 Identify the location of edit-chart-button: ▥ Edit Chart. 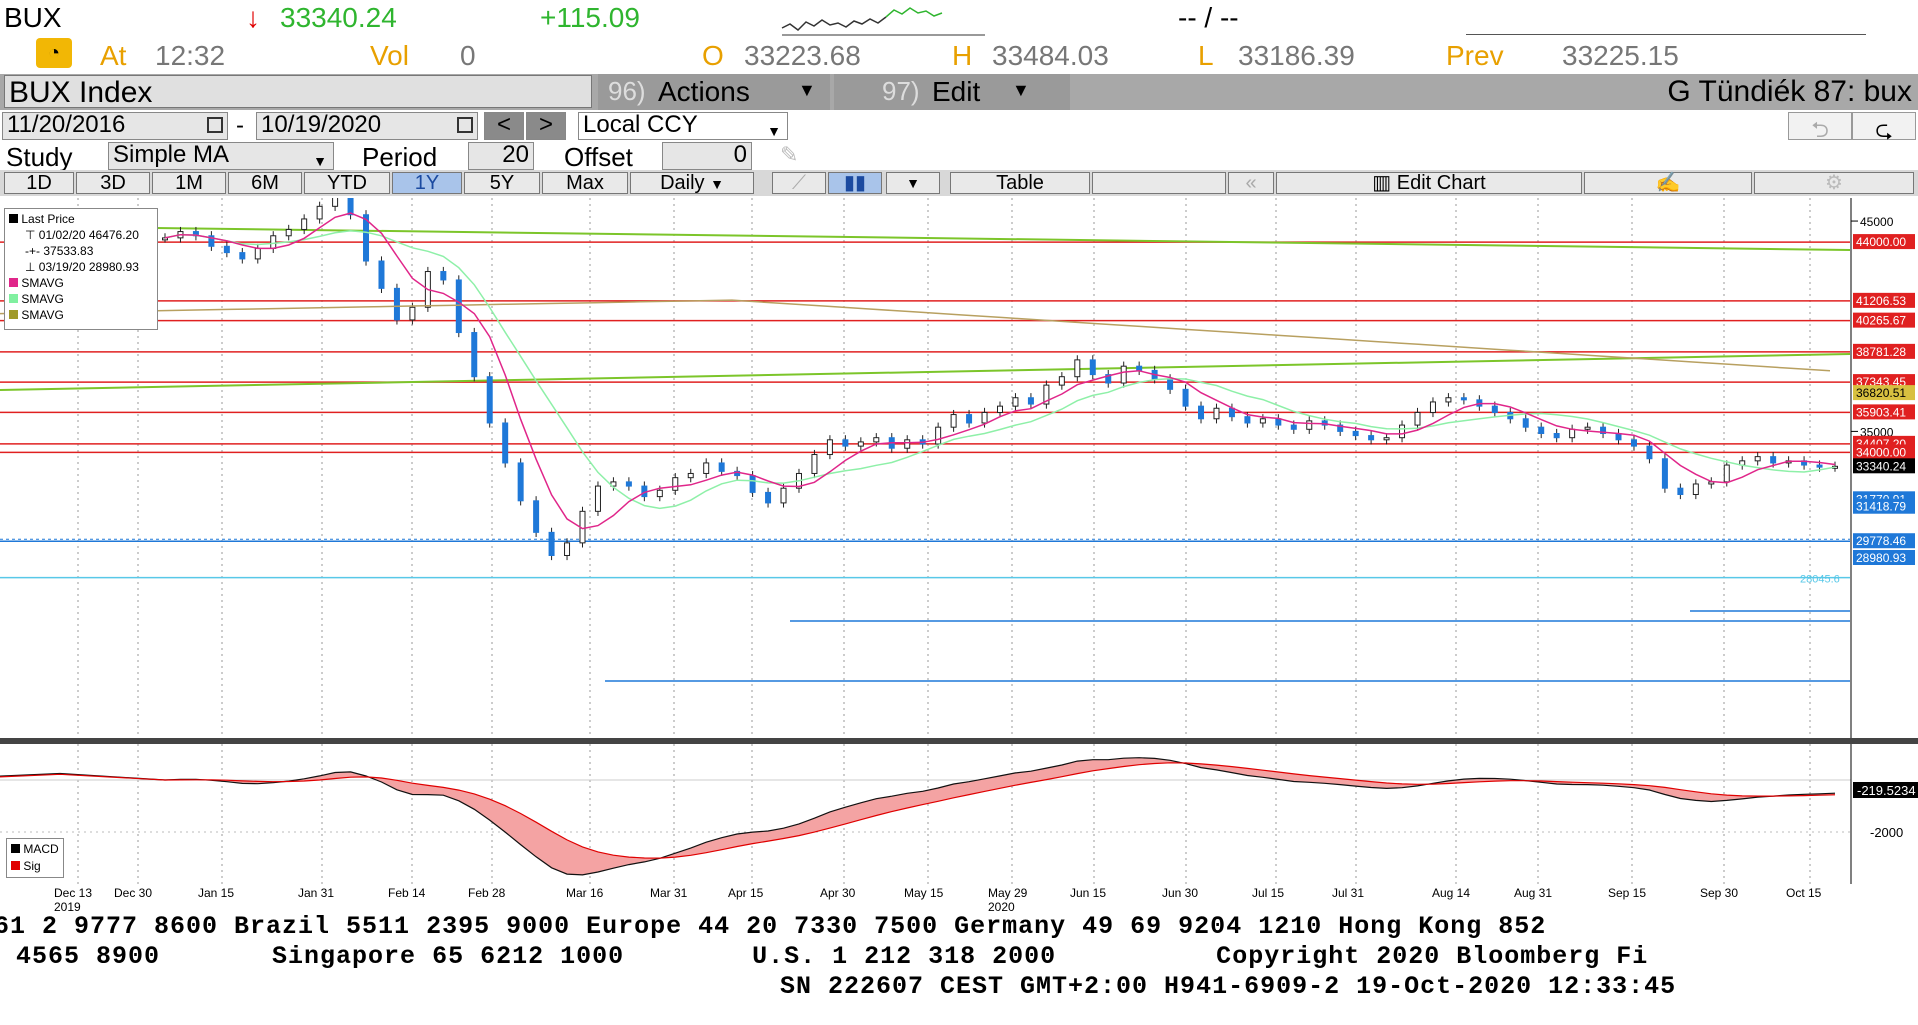
(1429, 183).